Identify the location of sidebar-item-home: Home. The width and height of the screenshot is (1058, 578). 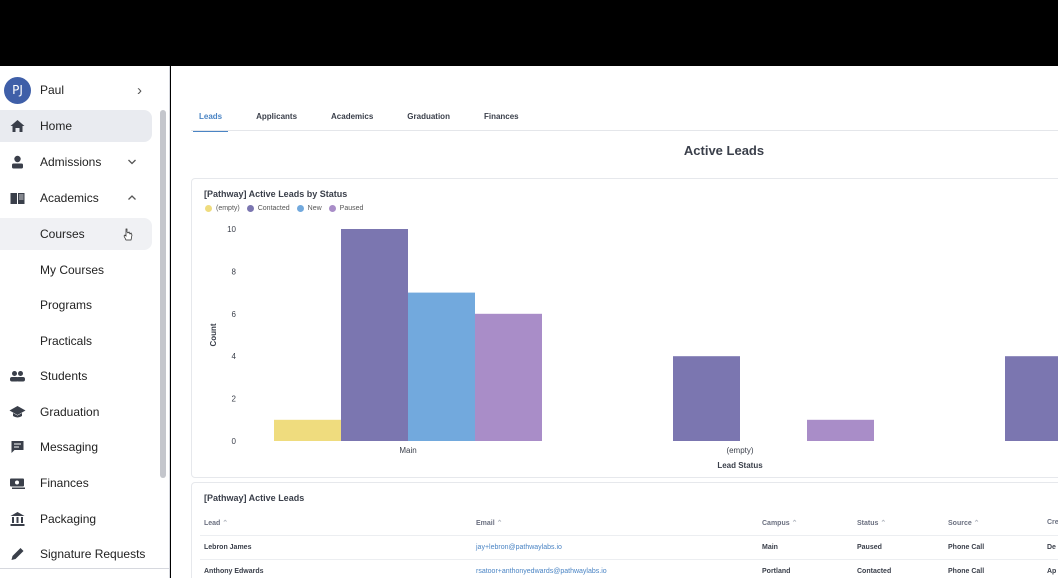
(76, 126).